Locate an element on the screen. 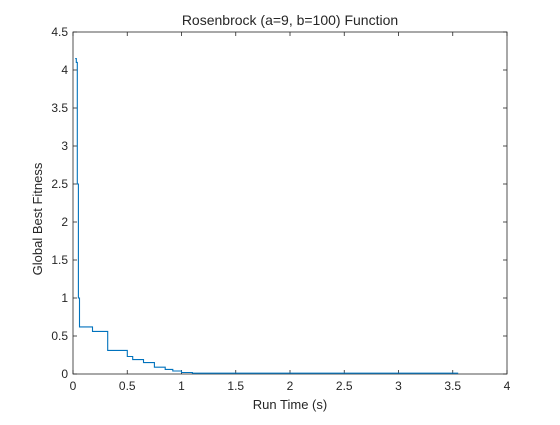  y-tick-label: 0.5 is located at coordinates (59, 336).